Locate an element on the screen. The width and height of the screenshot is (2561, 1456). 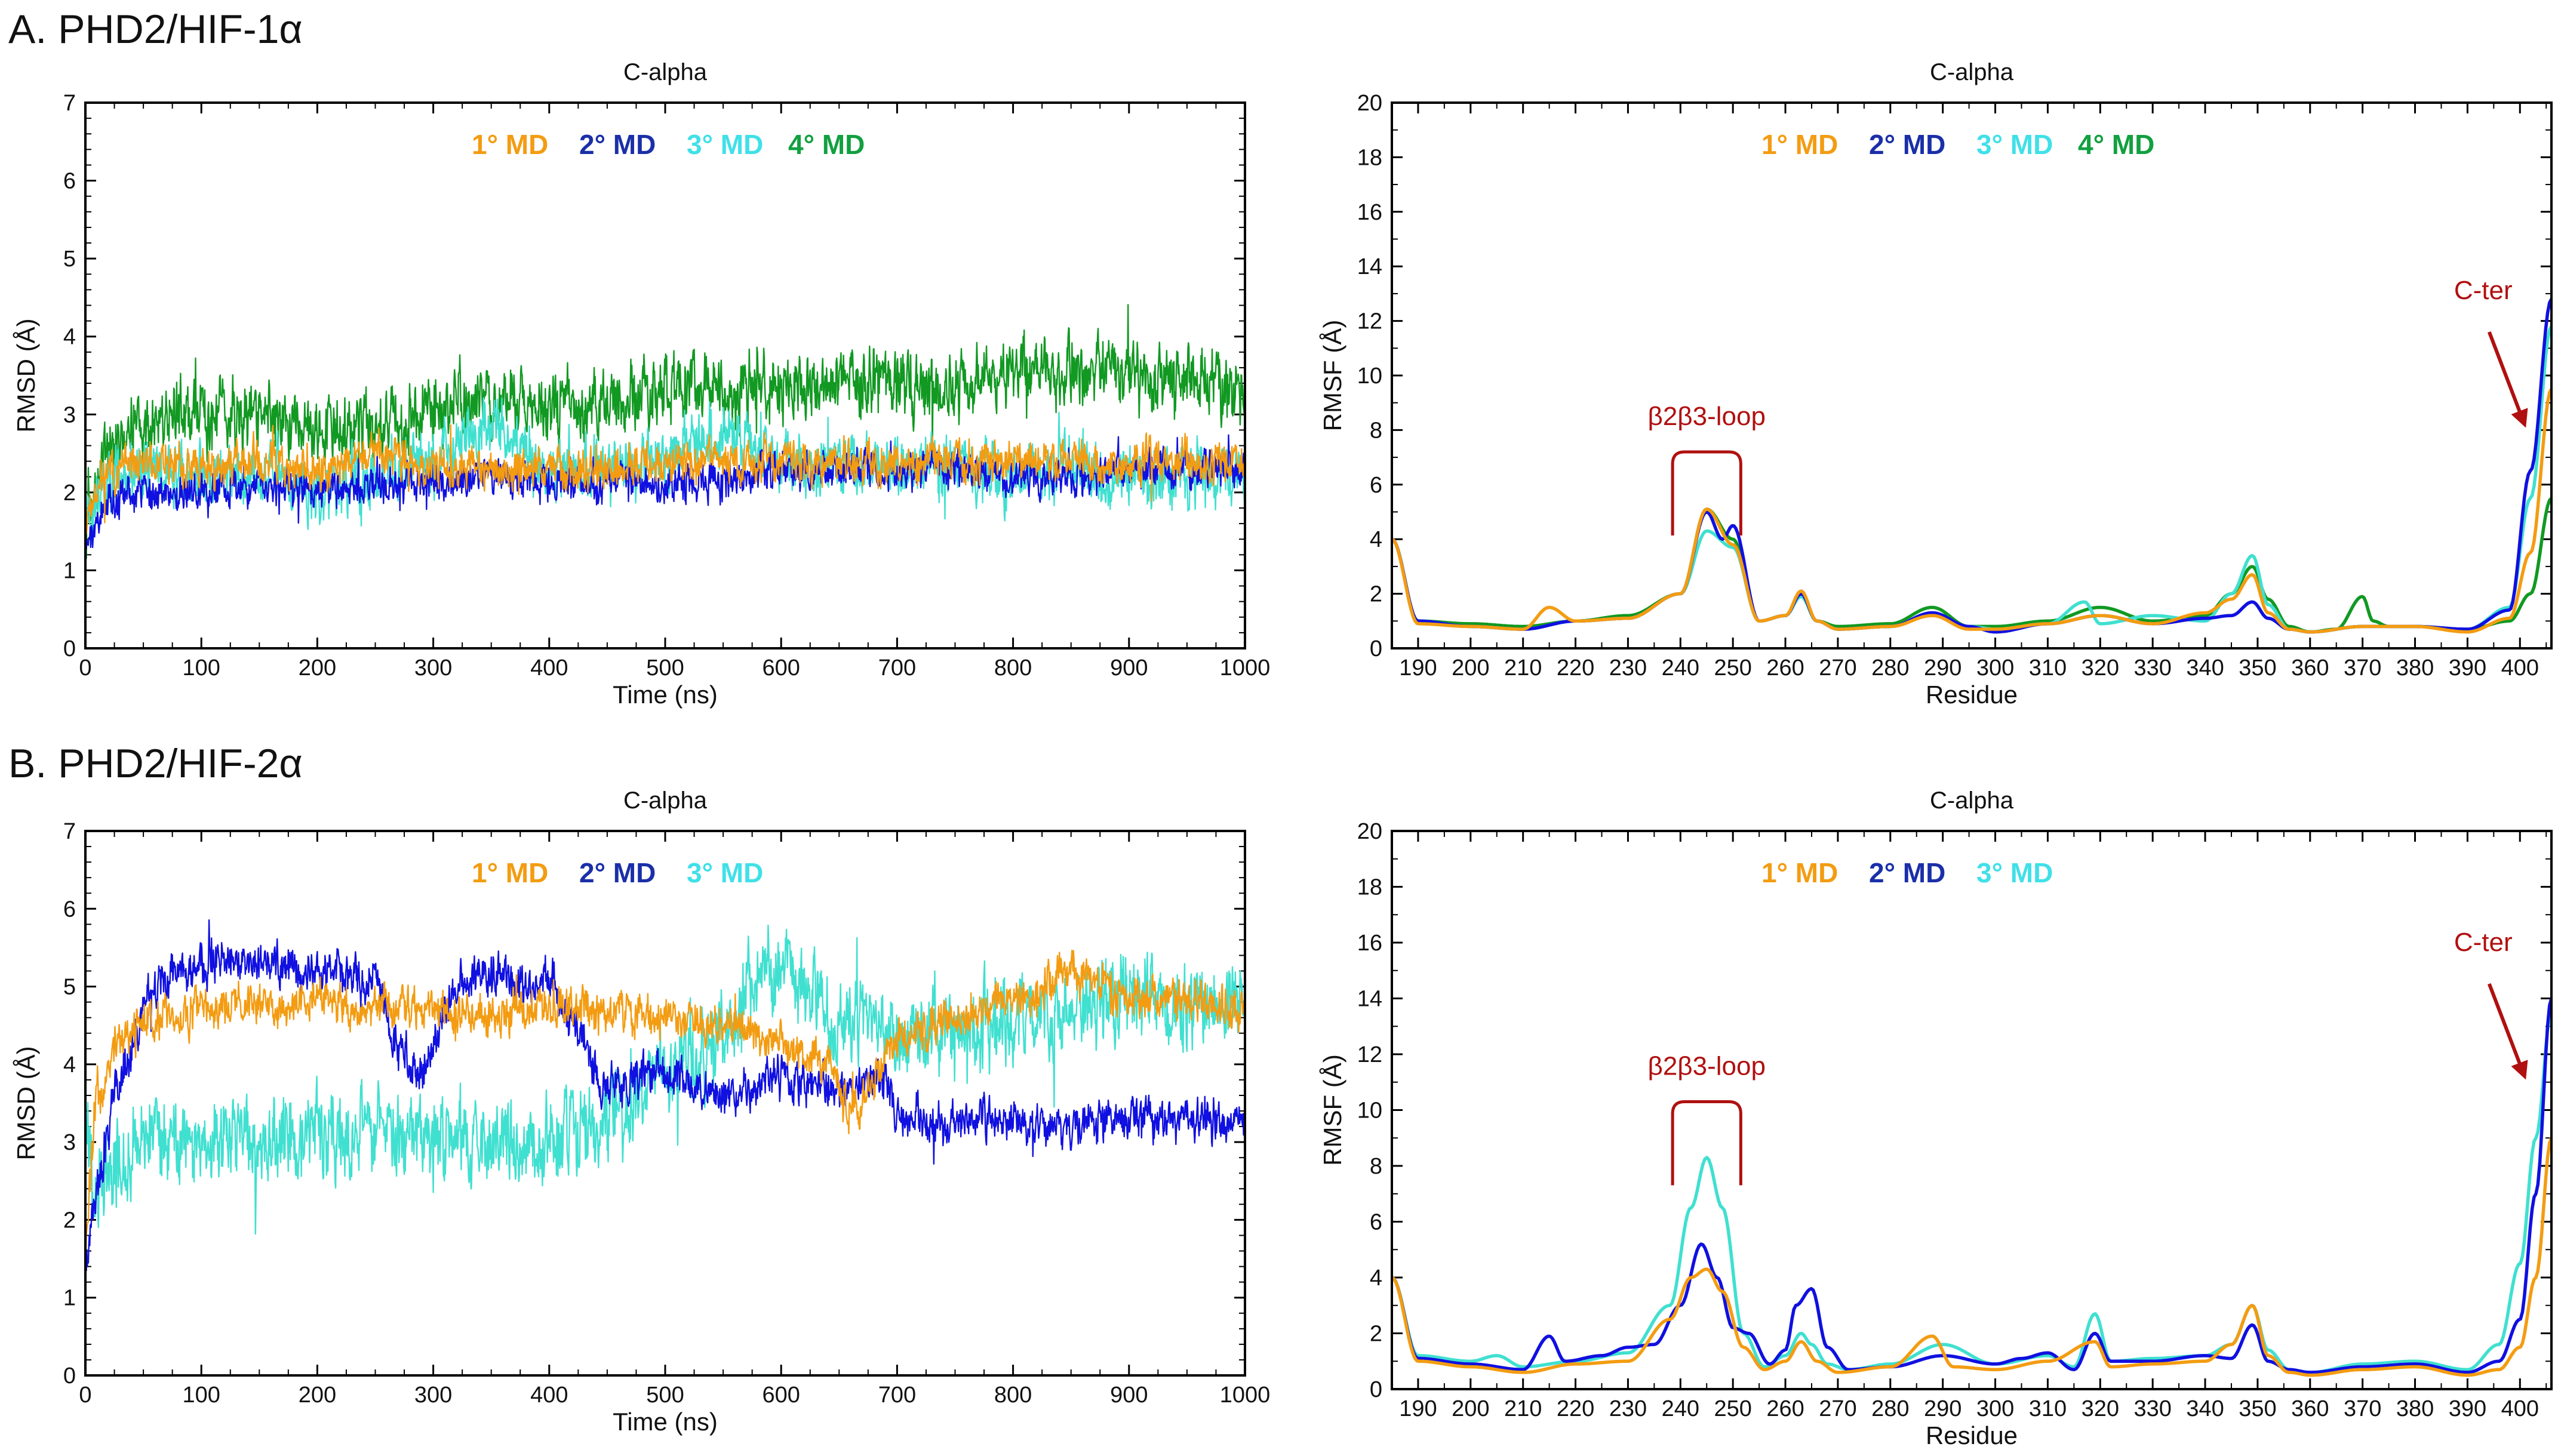
y-tick-label: 4 is located at coordinates (1376, 539).